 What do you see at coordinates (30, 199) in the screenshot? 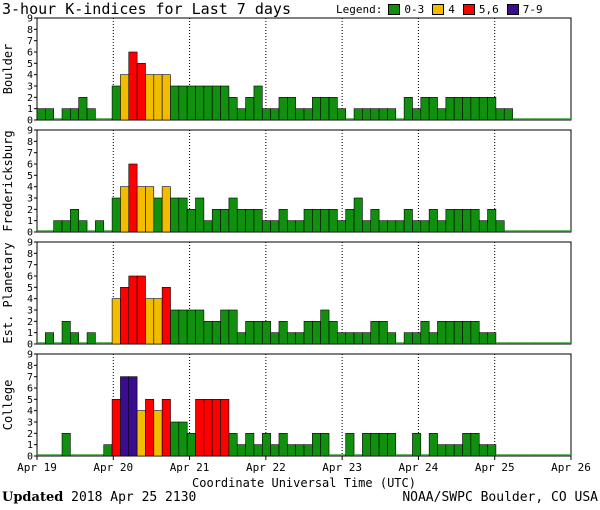
I see `y-tick-label: 3` at bounding box center [30, 199].